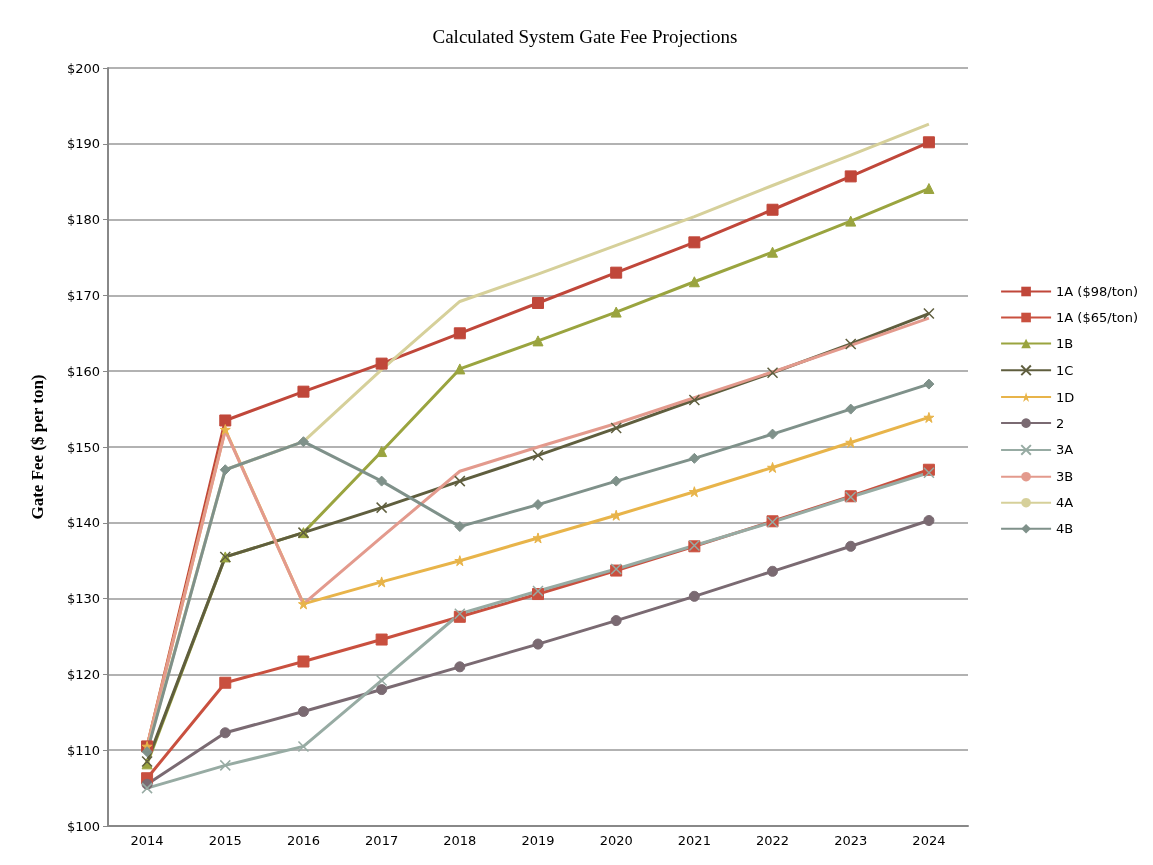  What do you see at coordinates (83, 826) in the screenshot?
I see `y-tick-label: $100` at bounding box center [83, 826].